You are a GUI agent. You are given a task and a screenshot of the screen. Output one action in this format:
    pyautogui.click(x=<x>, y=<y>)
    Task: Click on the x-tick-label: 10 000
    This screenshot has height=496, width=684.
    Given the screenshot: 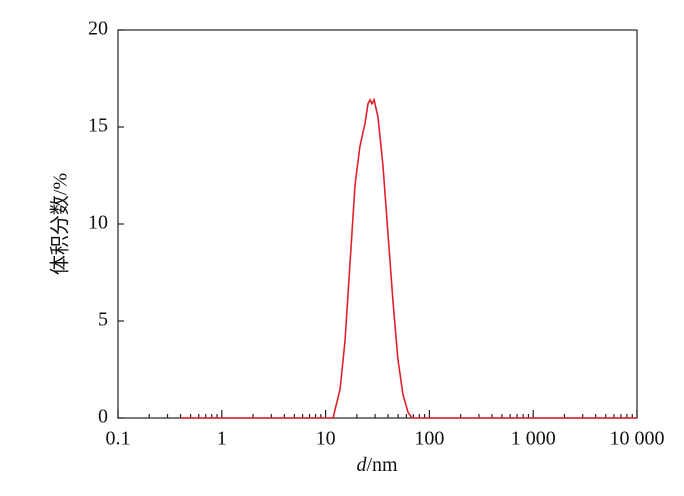 What is the action you would take?
    pyautogui.click(x=637, y=439)
    